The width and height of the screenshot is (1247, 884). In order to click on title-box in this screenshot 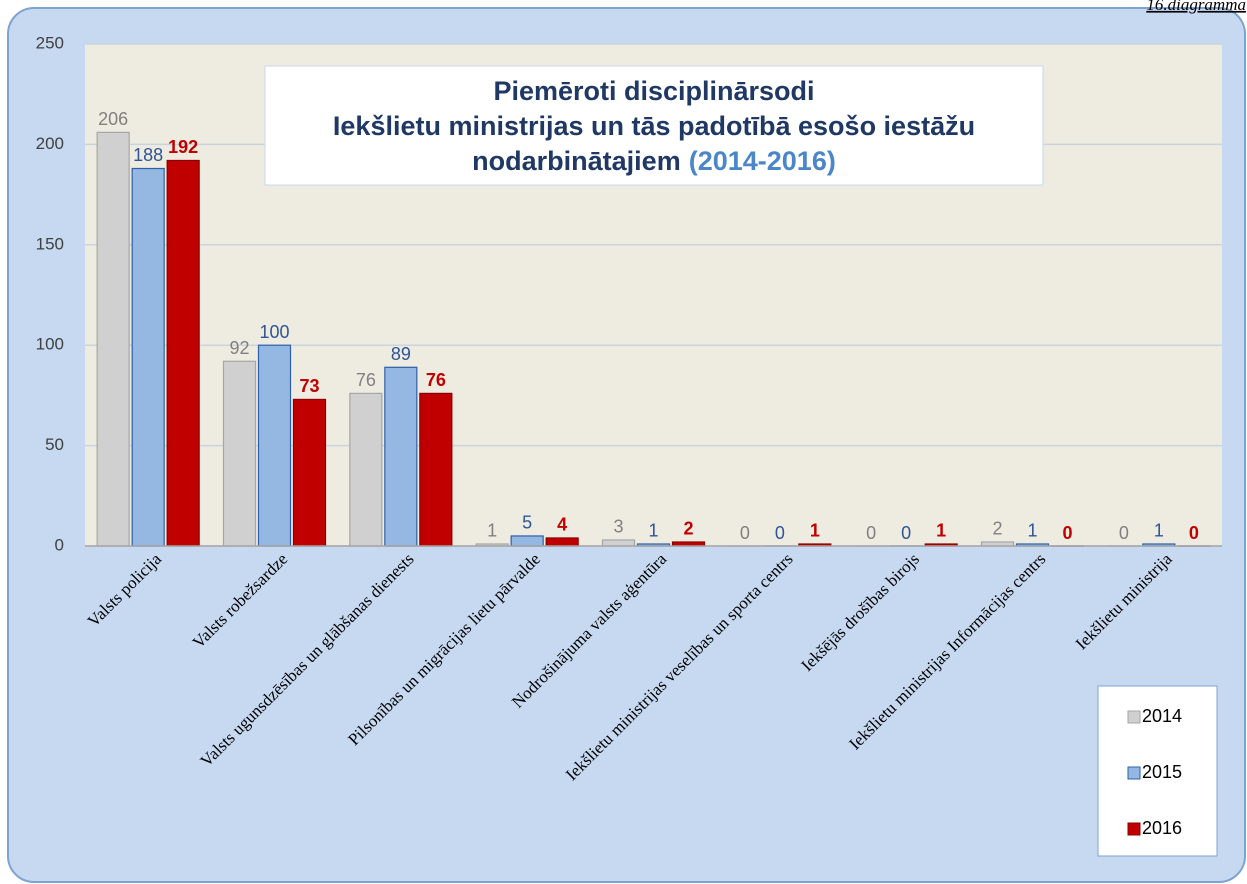, I will do `click(654, 125)`.